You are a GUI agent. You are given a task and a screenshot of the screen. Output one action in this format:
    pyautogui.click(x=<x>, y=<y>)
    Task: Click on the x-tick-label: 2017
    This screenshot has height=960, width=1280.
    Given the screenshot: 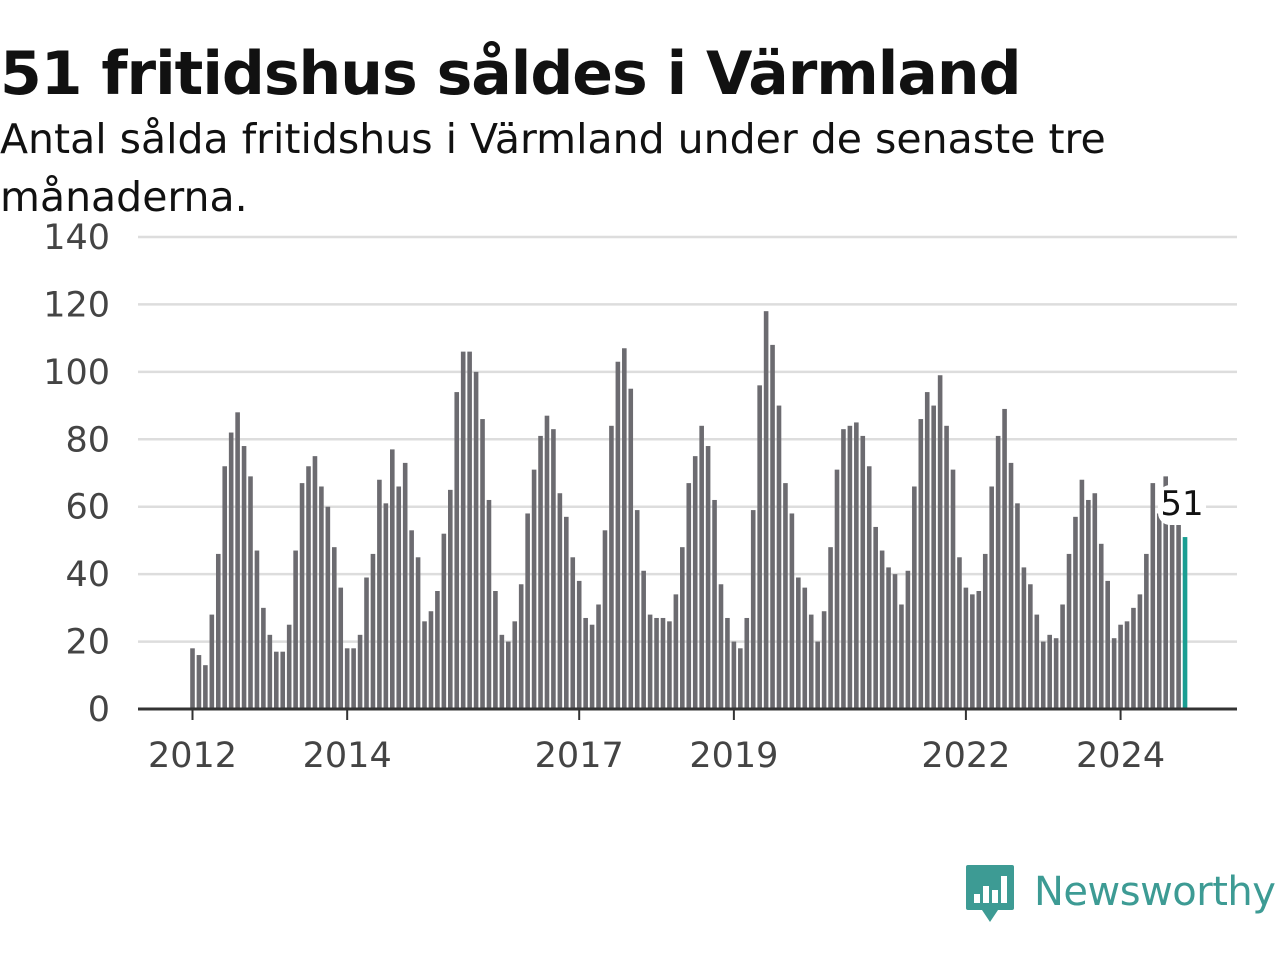 What is the action you would take?
    pyautogui.click(x=579, y=756)
    